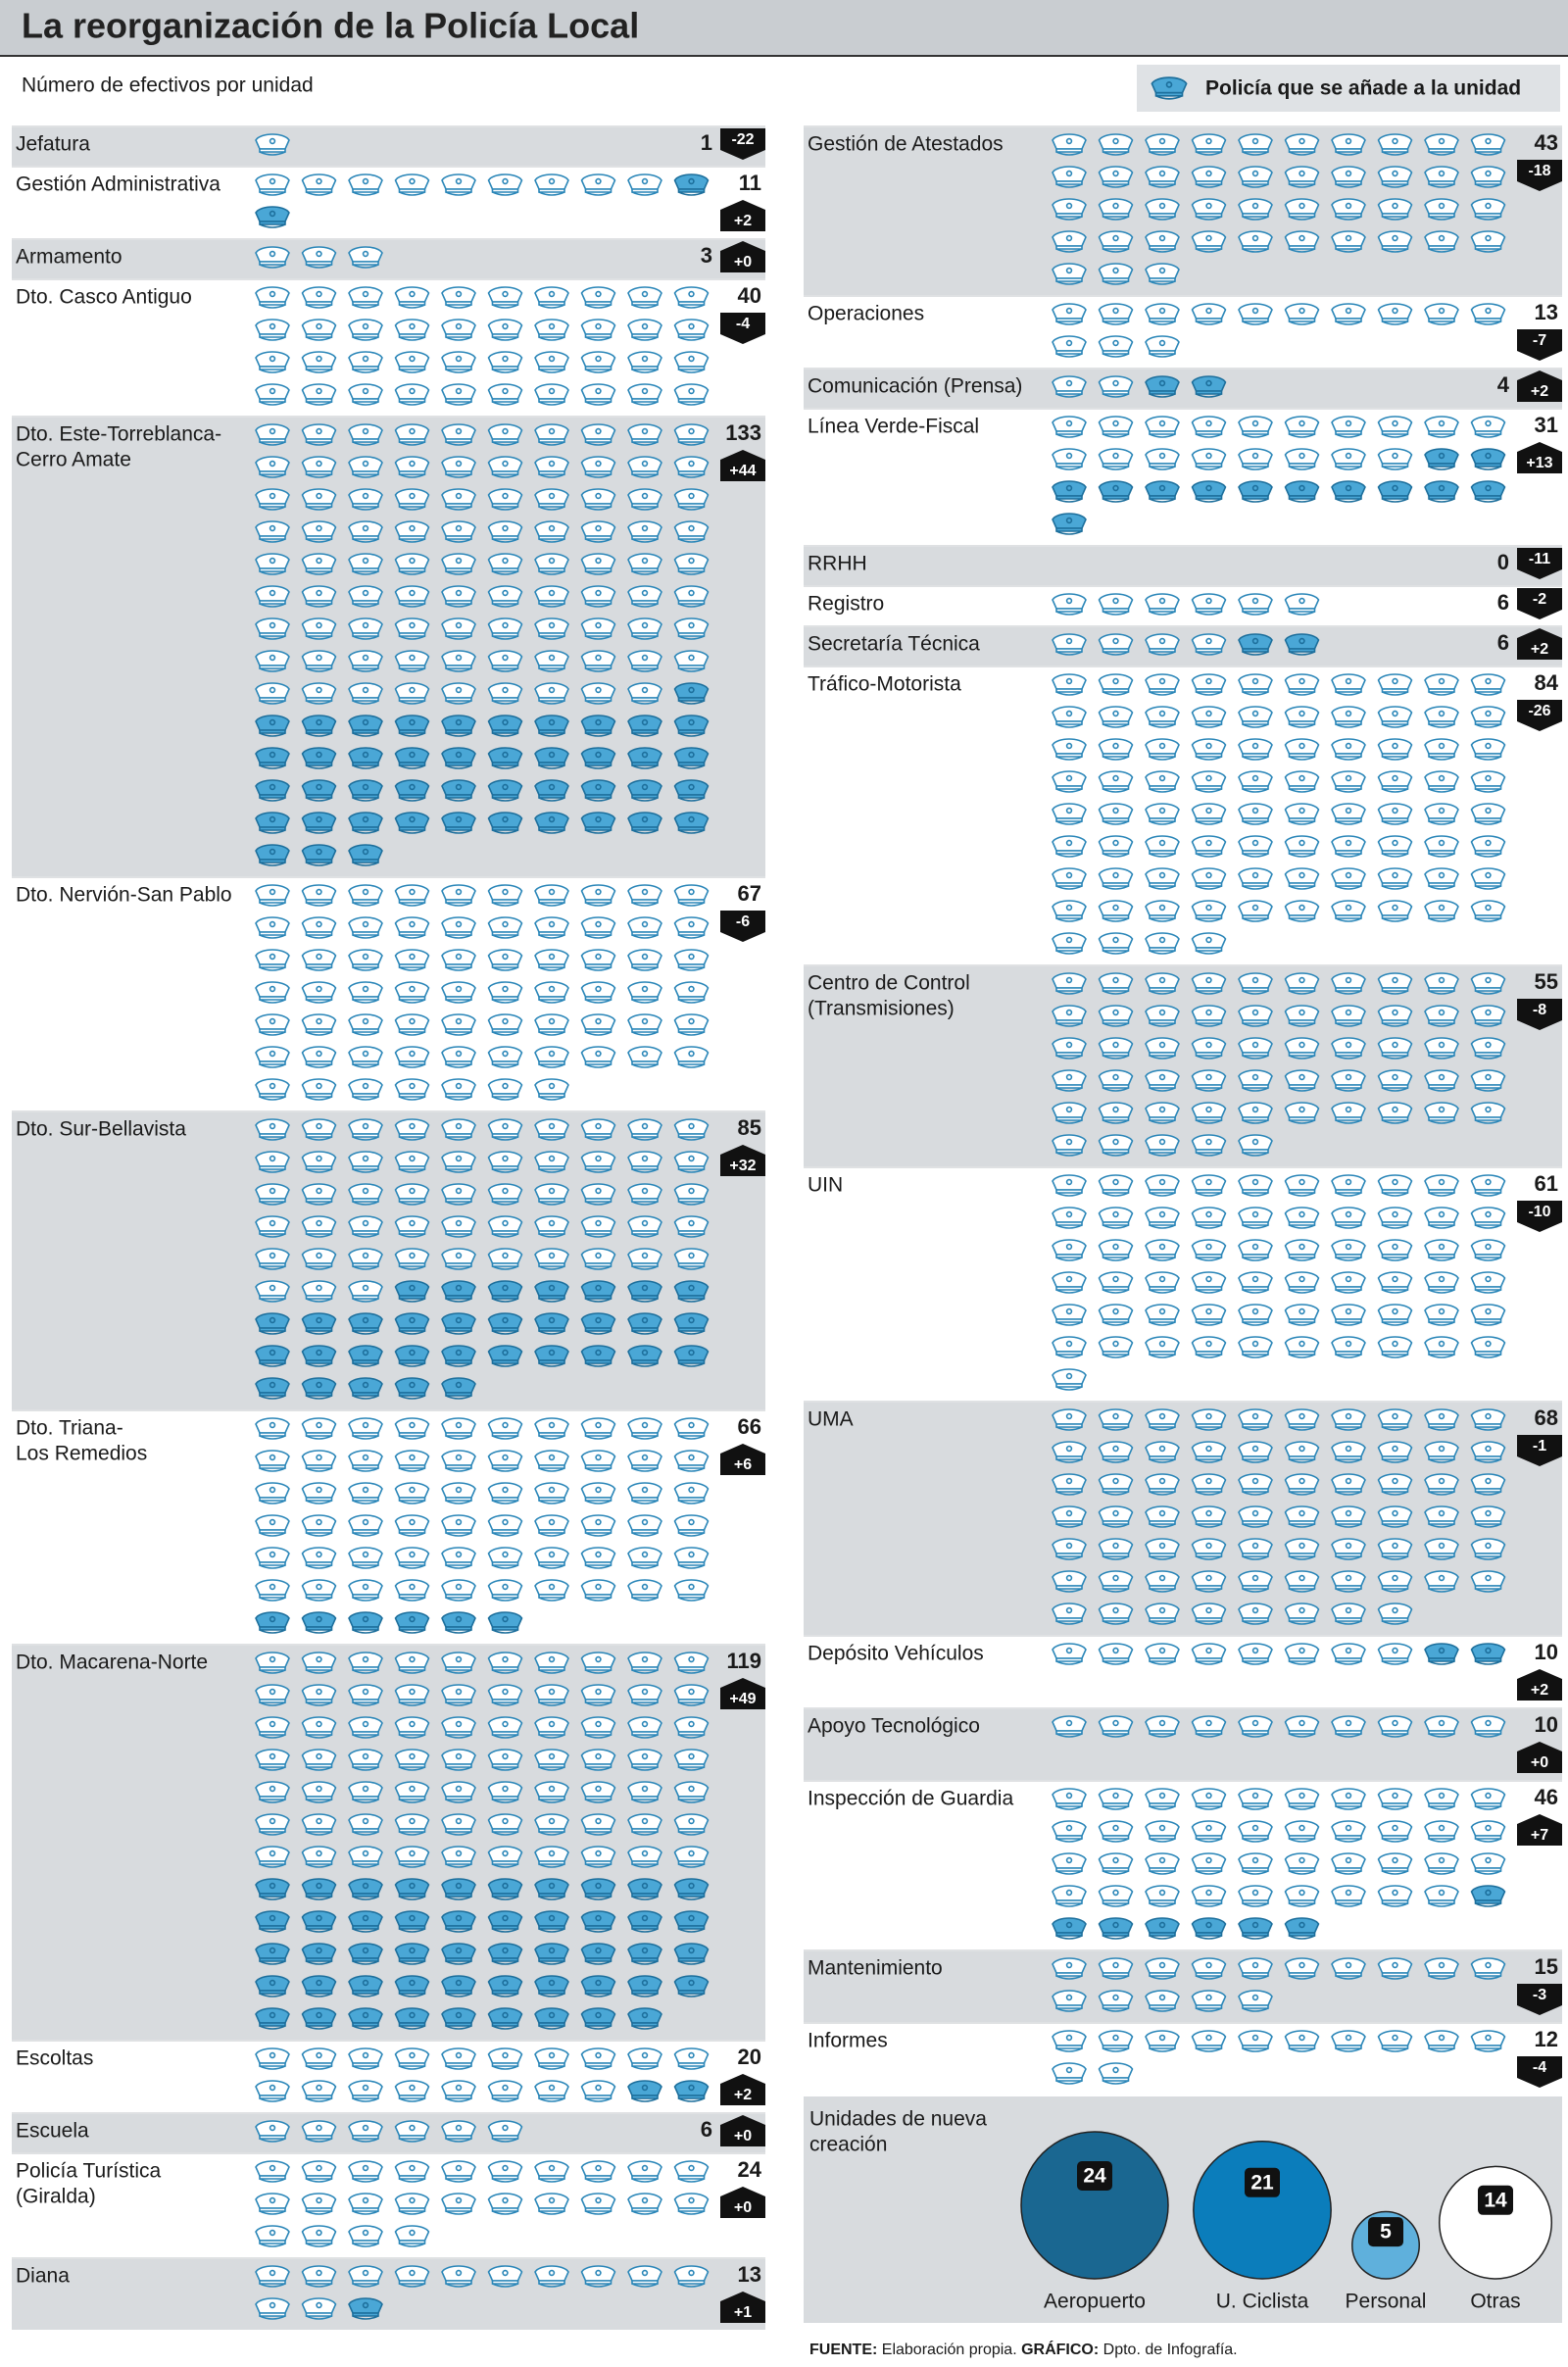  Describe the element at coordinates (1539, 600) in the screenshot. I see `change-label: -2` at that location.